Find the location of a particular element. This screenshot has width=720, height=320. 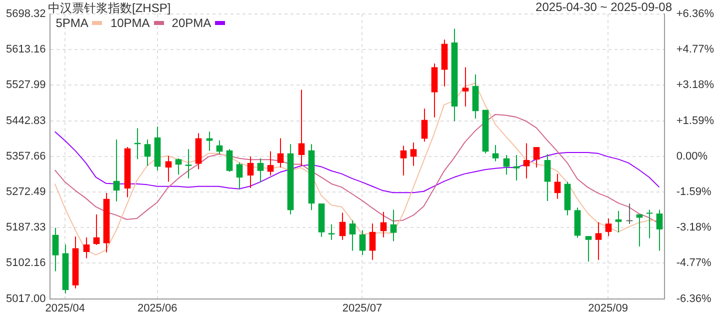

y-tick-label: 5187.33 is located at coordinates (26, 228).